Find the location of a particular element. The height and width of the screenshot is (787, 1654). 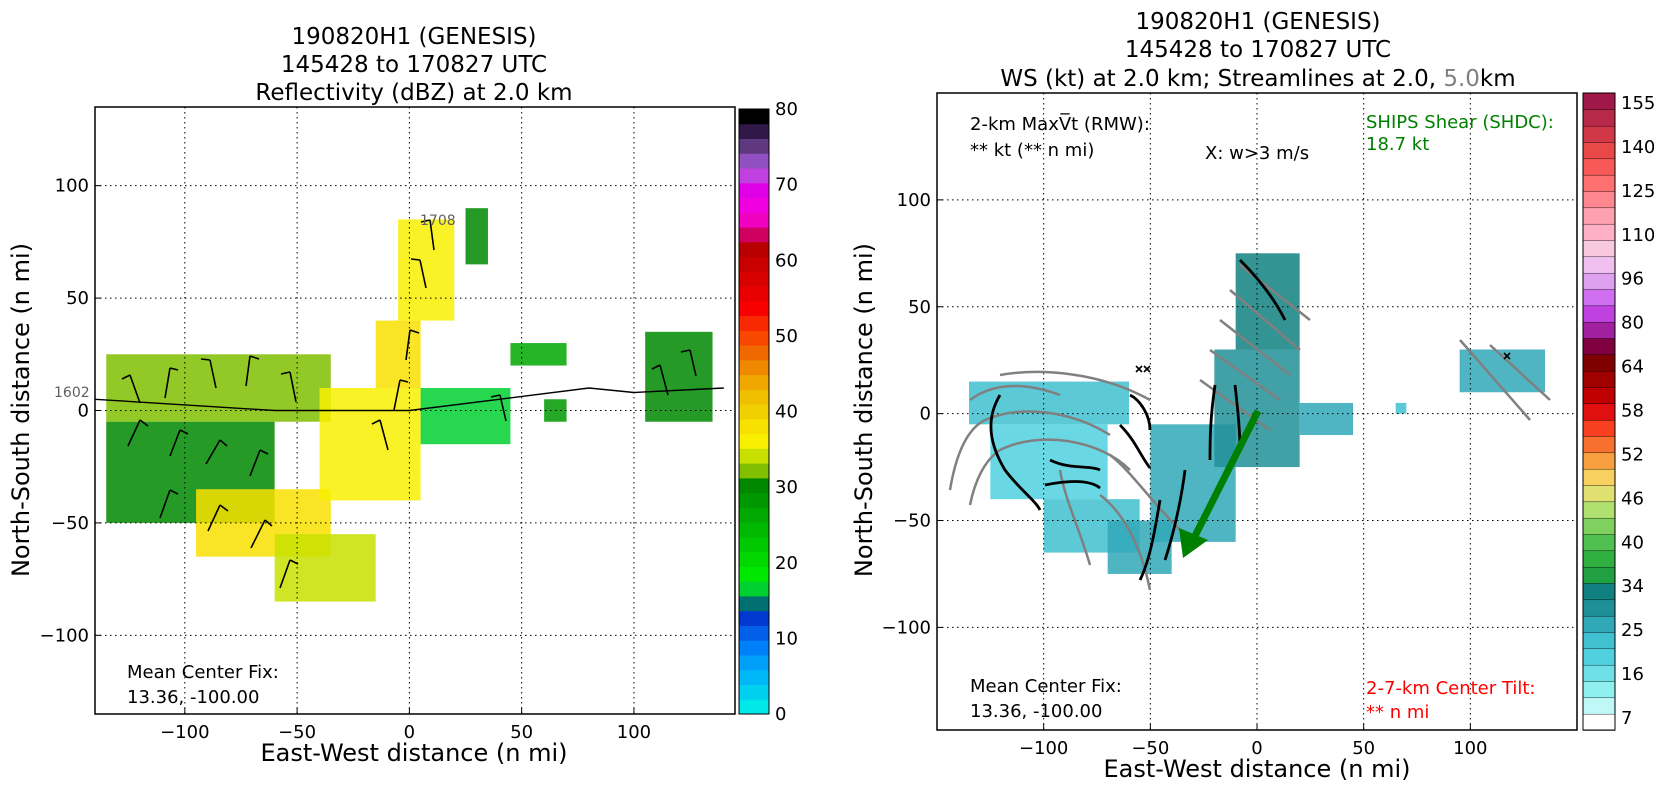

w-markers is located at coordinates (1323, 362).